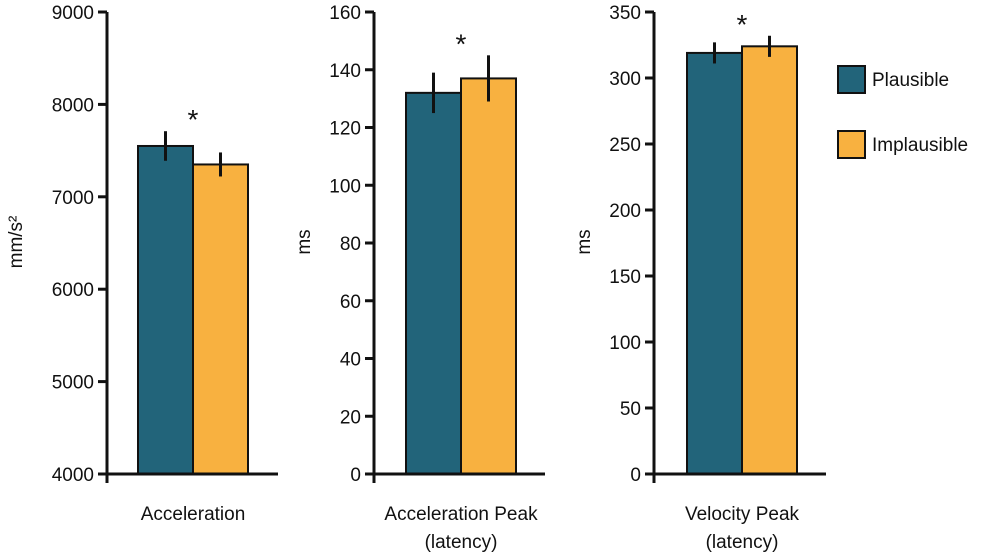 This screenshot has height=552, width=983. I want to click on legend-swatch-implausible, so click(851, 144).